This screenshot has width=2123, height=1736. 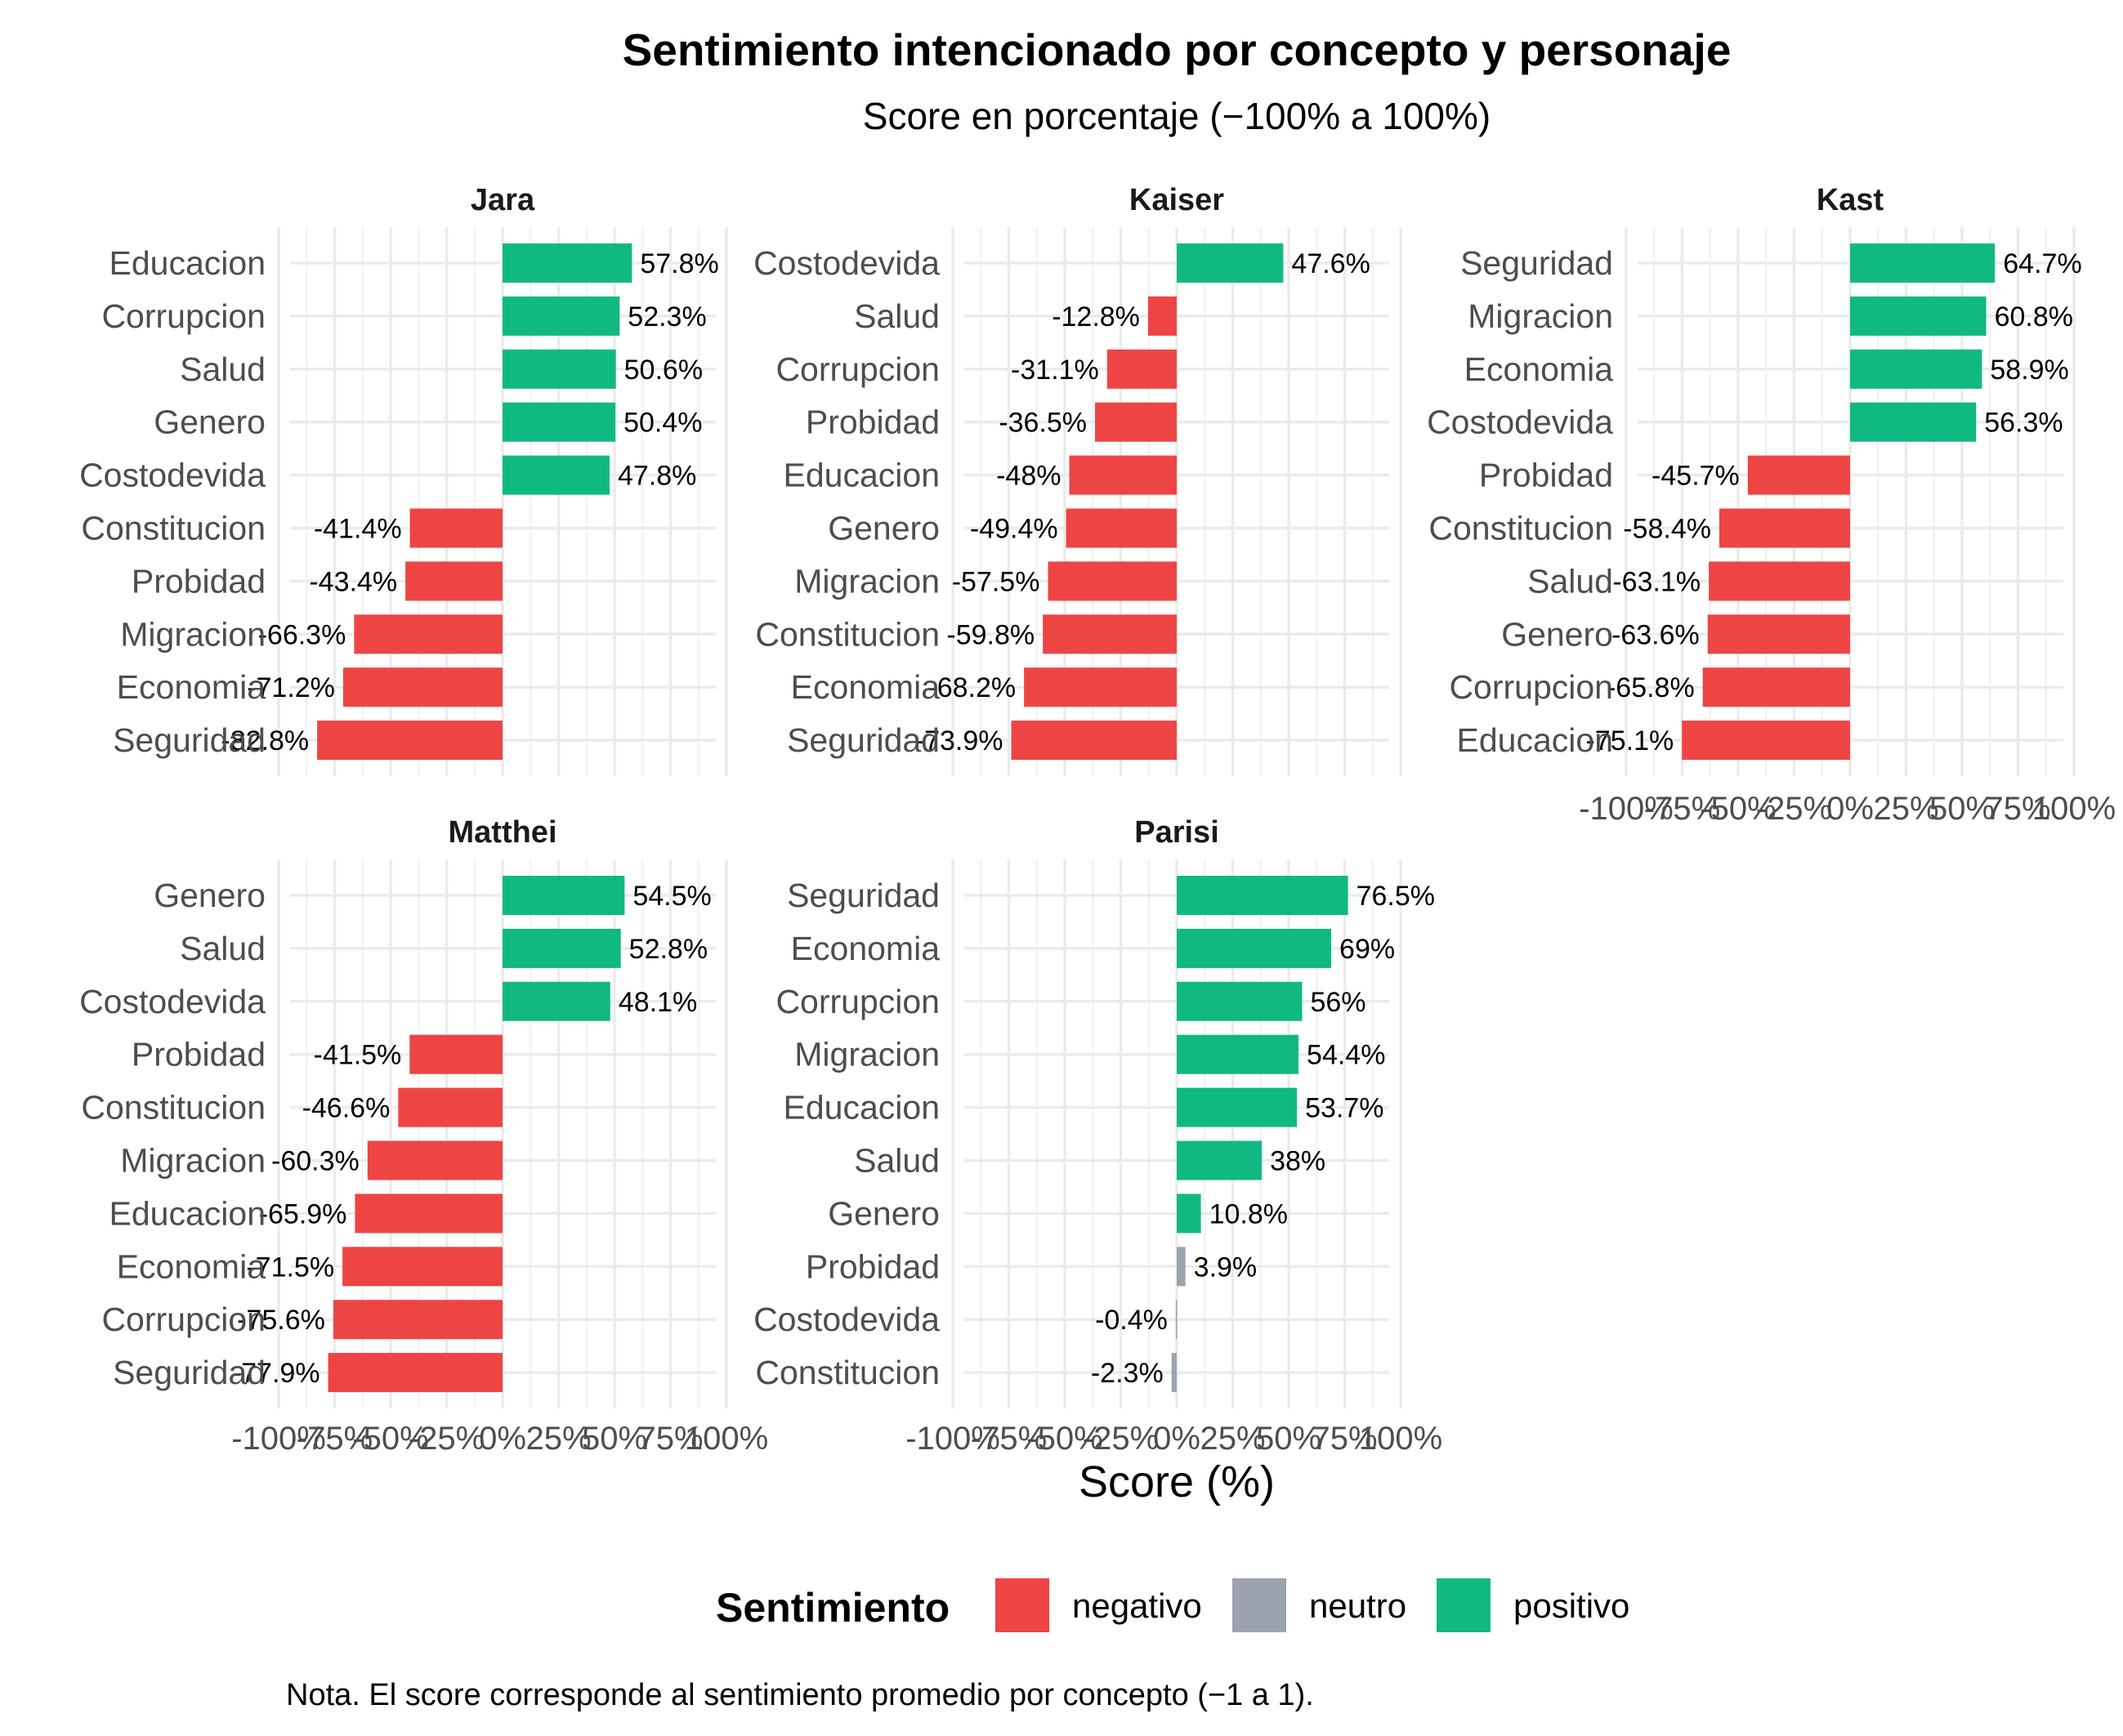 What do you see at coordinates (559, 369) in the screenshot?
I see `bar-jara-salud` at bounding box center [559, 369].